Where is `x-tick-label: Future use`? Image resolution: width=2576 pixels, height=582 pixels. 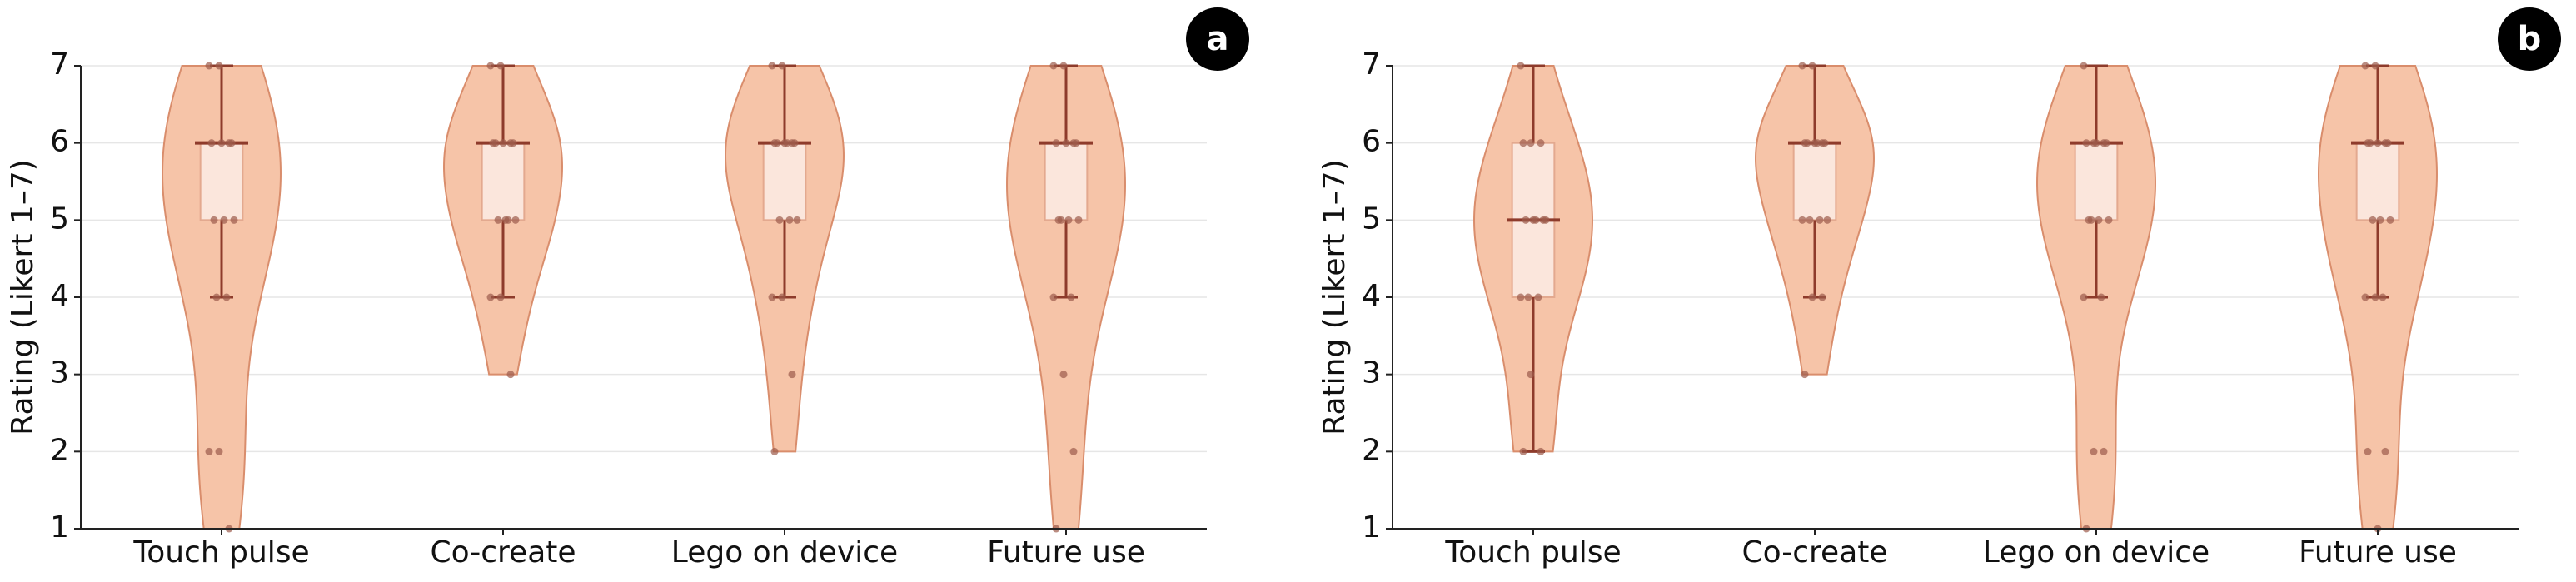
x-tick-label: Future use is located at coordinates (1066, 552).